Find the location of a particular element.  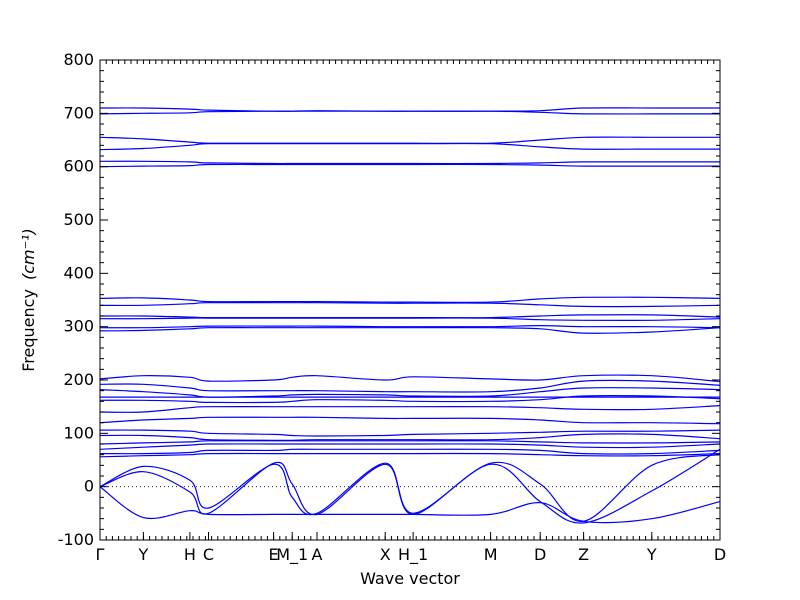

x-tick-label: A is located at coordinates (317, 554).